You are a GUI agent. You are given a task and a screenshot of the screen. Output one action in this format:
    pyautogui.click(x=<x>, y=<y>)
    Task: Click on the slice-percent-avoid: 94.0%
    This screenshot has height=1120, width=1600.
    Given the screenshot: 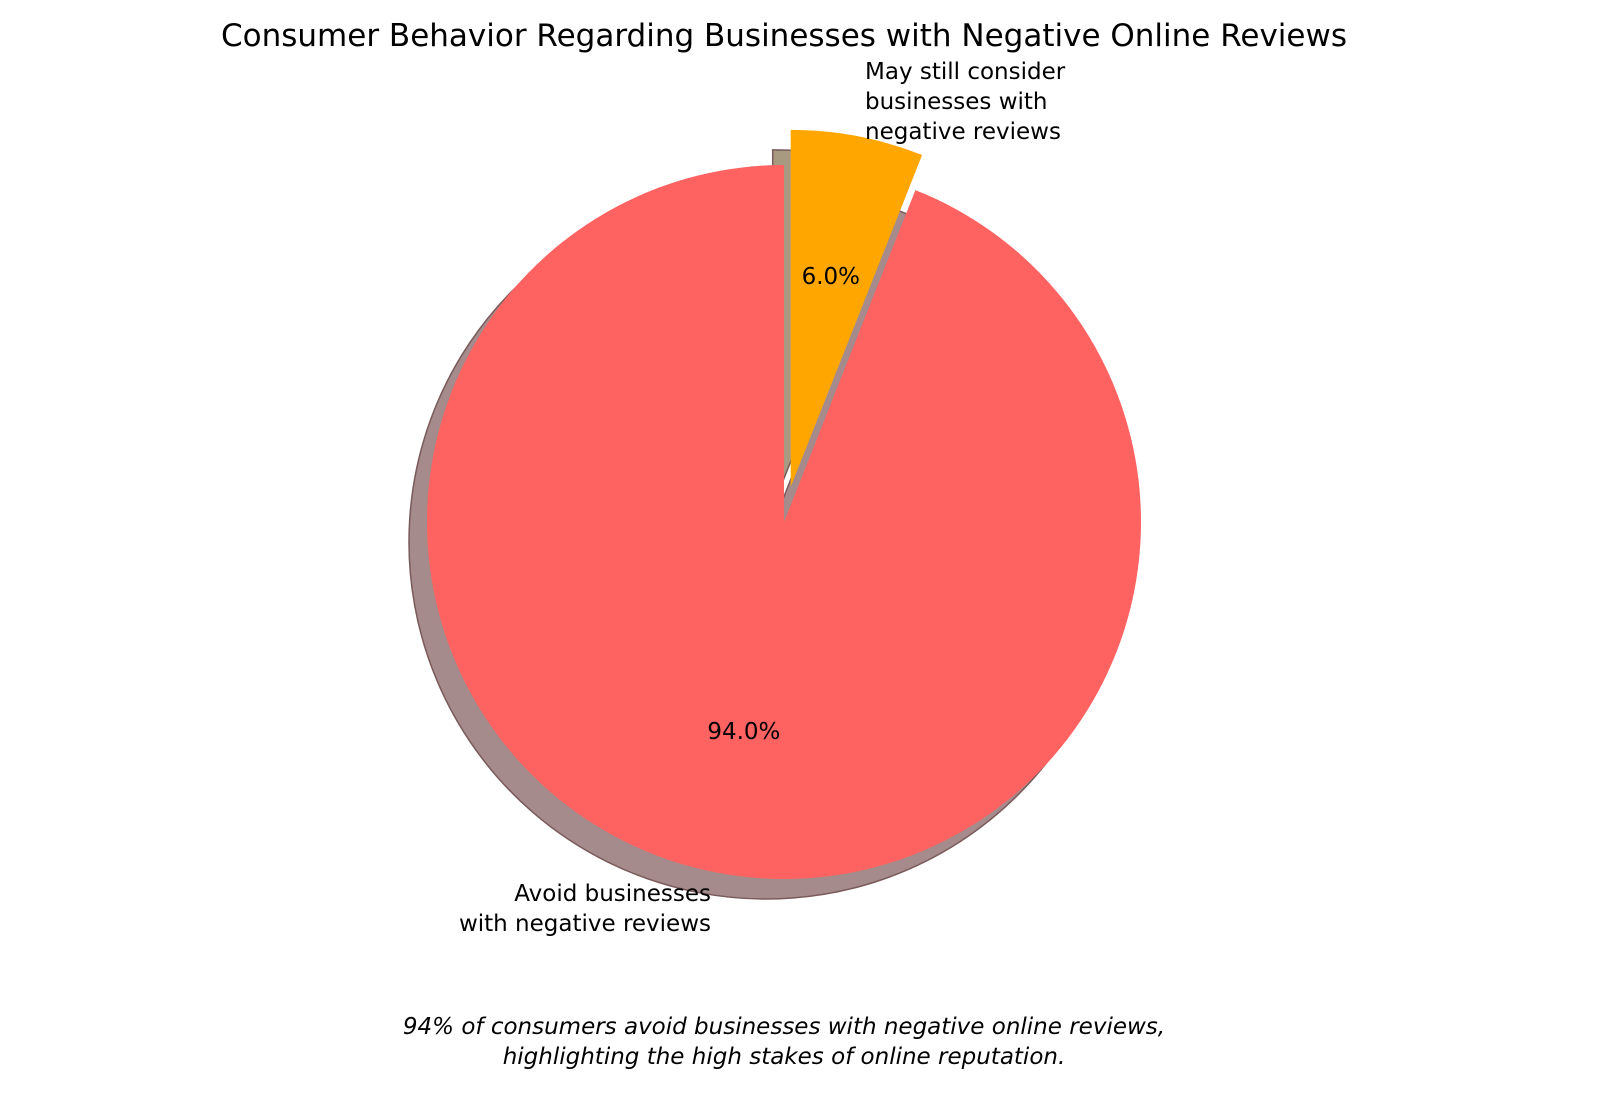 What is the action you would take?
    pyautogui.click(x=744, y=732)
    